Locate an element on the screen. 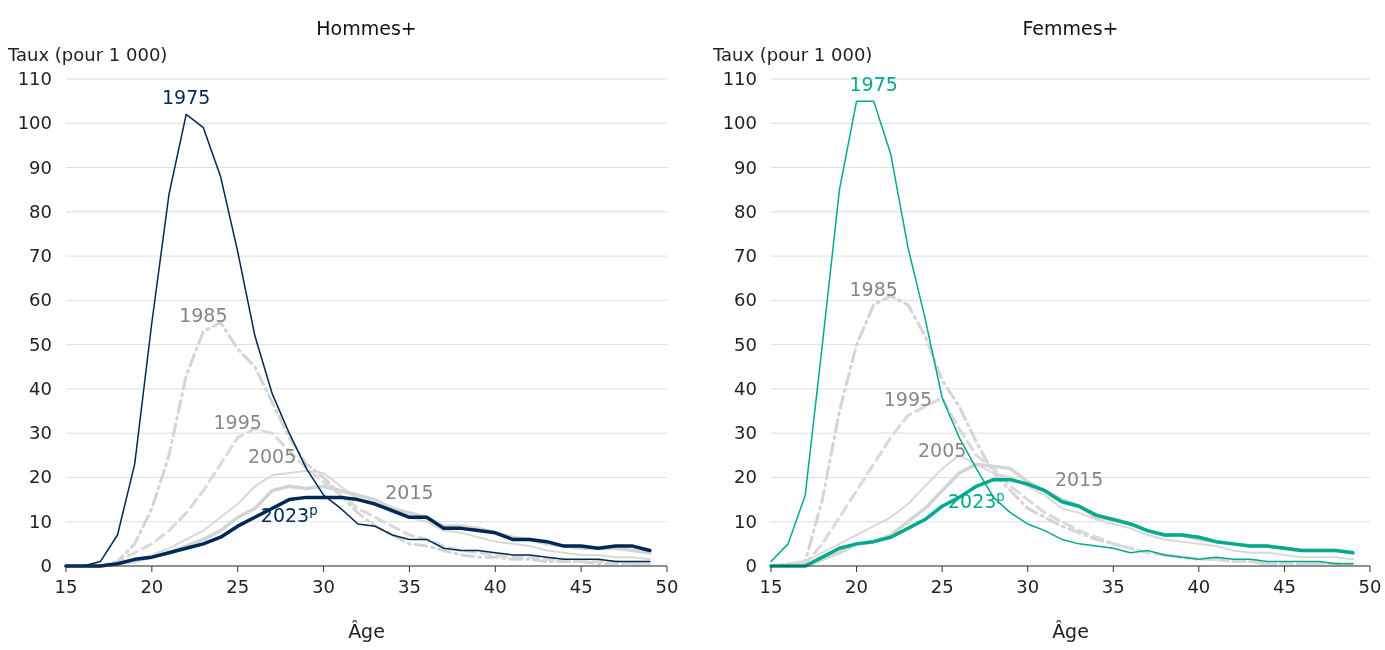  series-label: 2023$^{p}$ is located at coordinates (289, 514).